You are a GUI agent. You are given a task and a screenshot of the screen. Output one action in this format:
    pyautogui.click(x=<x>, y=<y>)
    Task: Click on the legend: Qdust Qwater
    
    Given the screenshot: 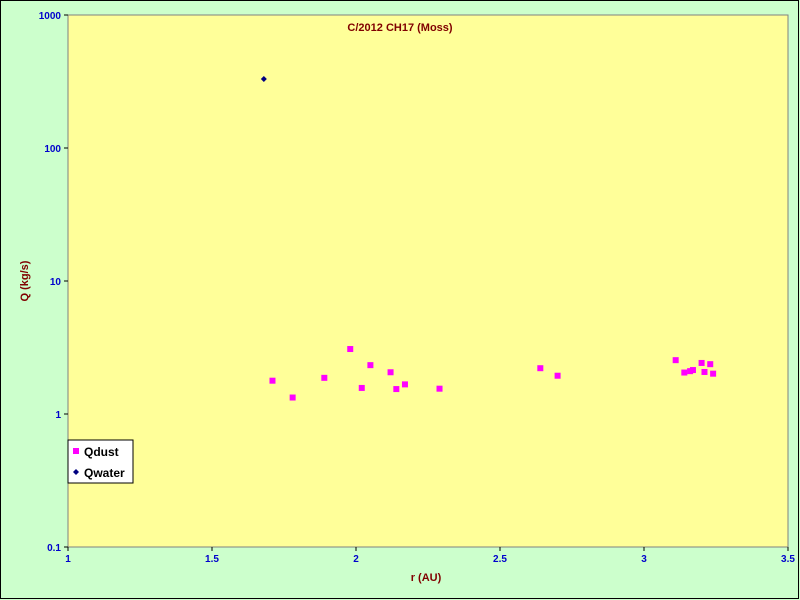 What is the action you would take?
    pyautogui.click(x=100, y=461)
    